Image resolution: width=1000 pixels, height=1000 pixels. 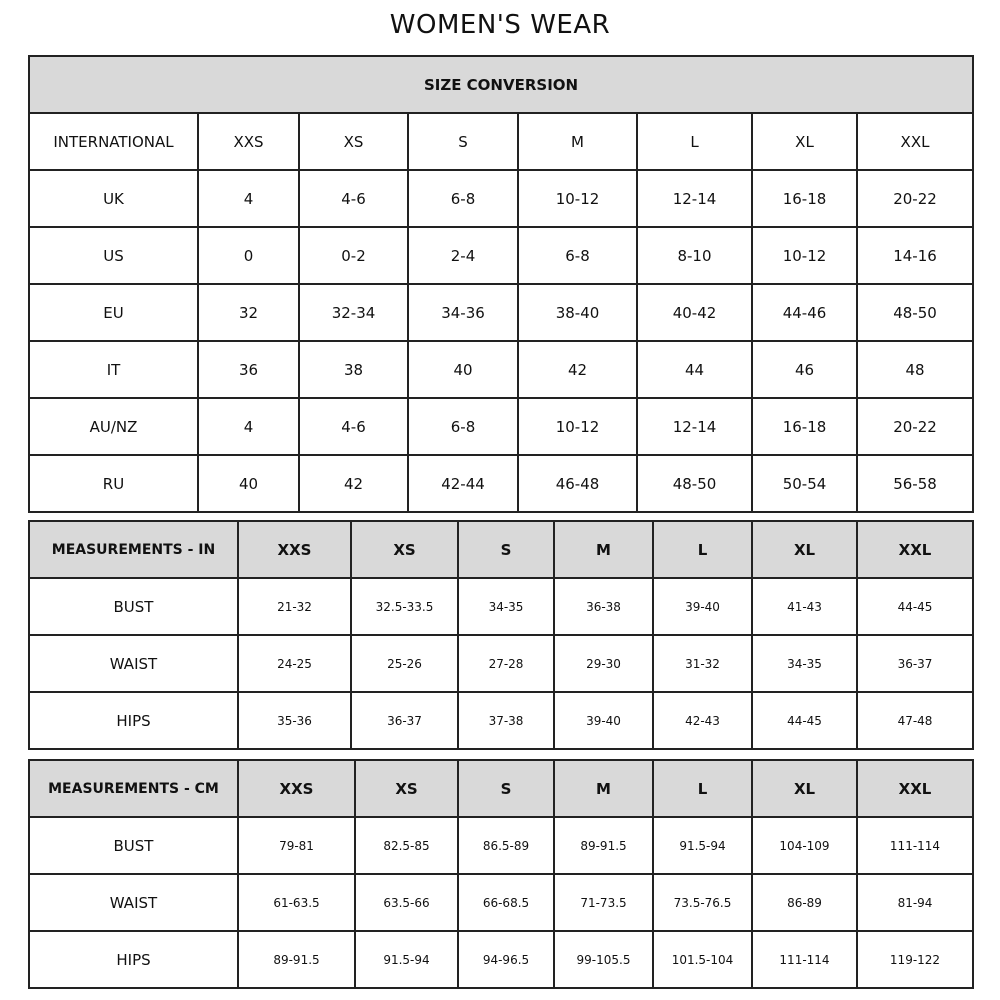 I want to click on table-cell: 38-40, so click(x=577, y=312).